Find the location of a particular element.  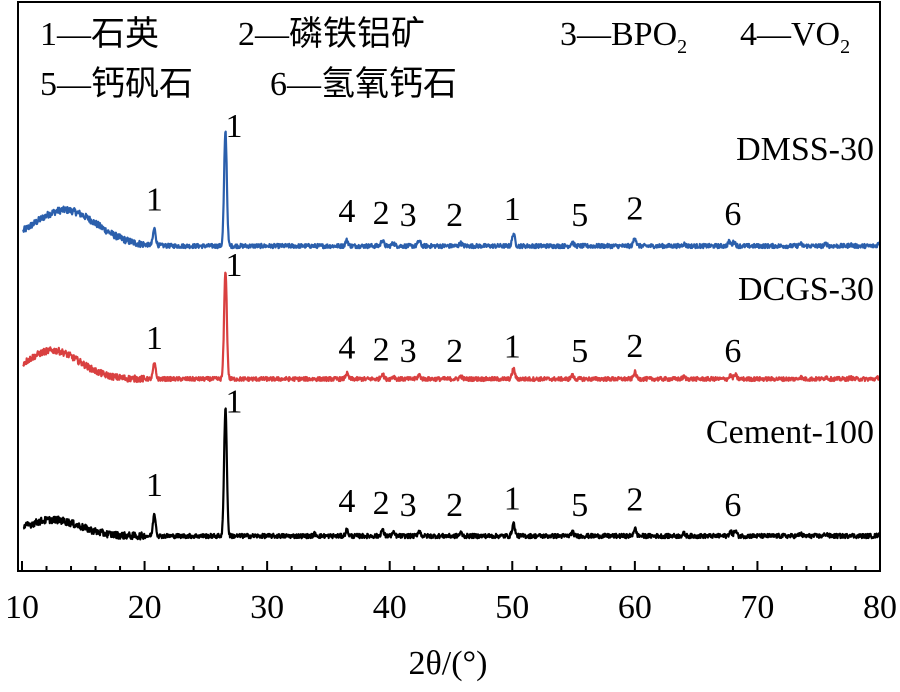

x-tick-label: 10 is located at coordinates (22, 607).